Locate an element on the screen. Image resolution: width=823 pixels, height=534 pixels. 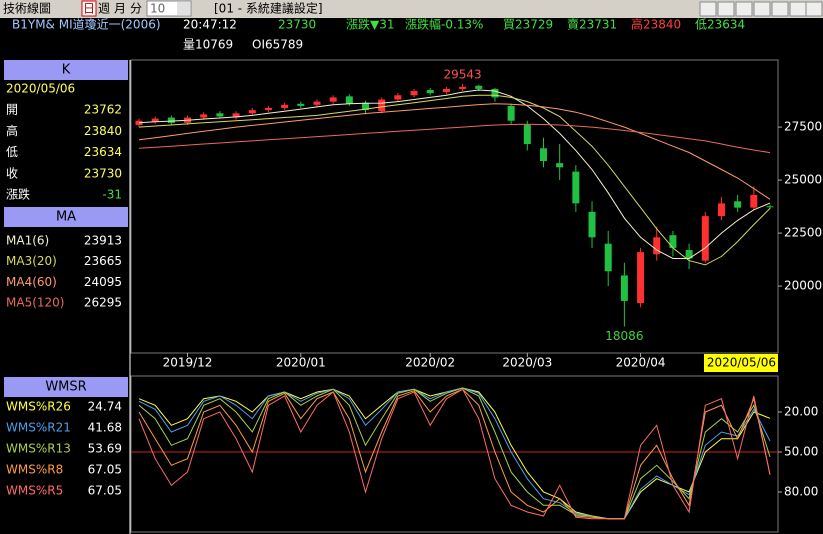
last: 23730 is located at coordinates (297, 25).